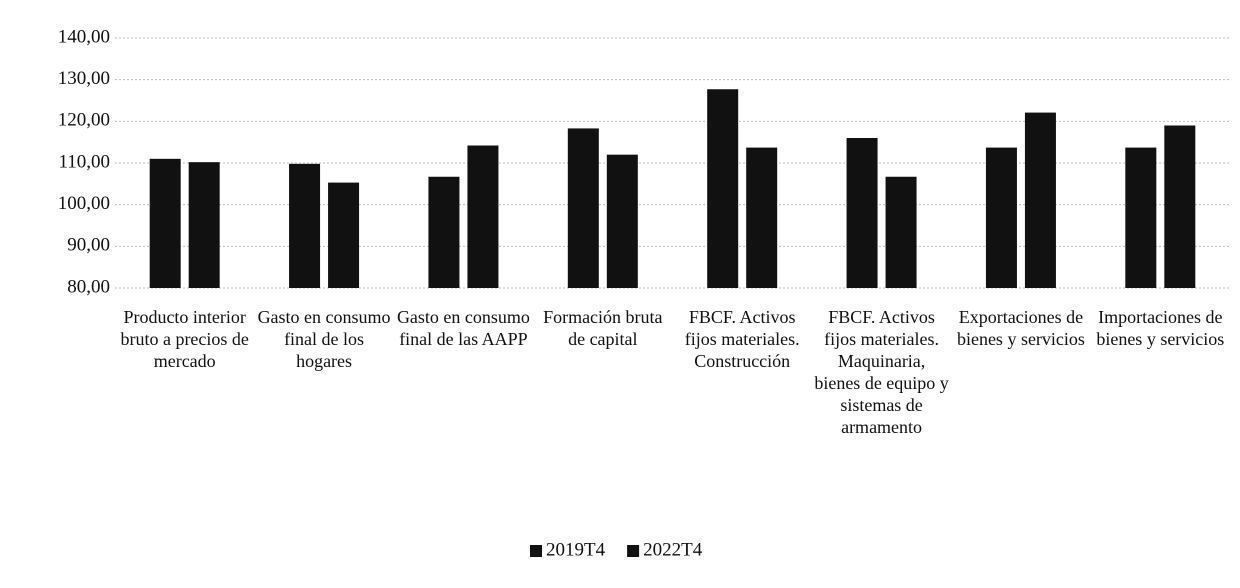  What do you see at coordinates (84, 161) in the screenshot?
I see `y-tick-label: 110,00` at bounding box center [84, 161].